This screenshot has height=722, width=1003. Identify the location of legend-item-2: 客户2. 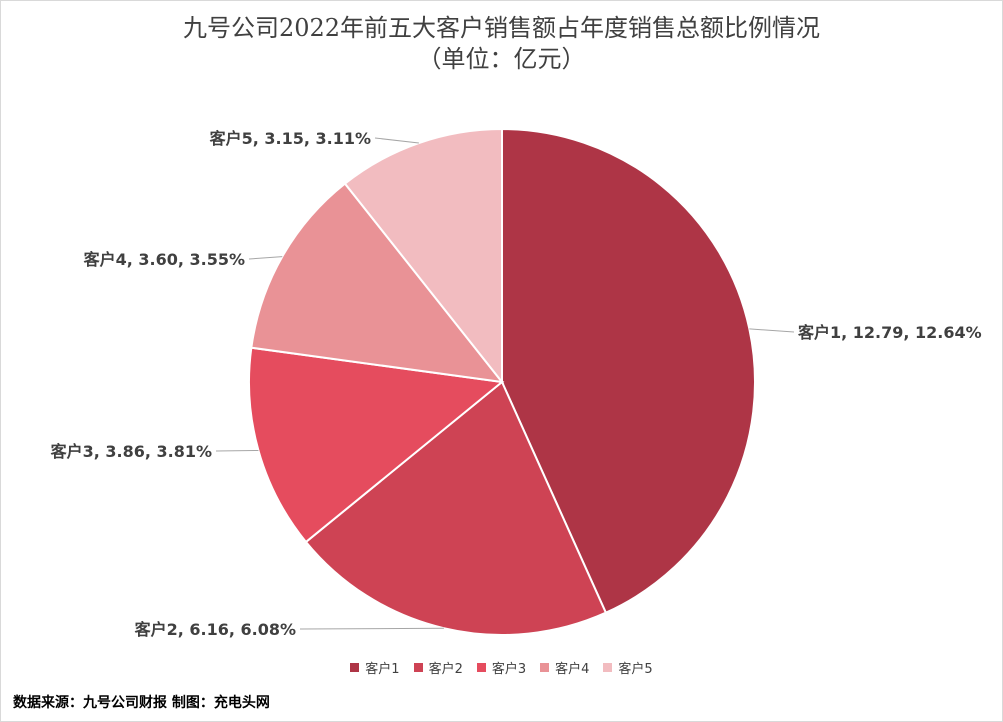
(438, 667).